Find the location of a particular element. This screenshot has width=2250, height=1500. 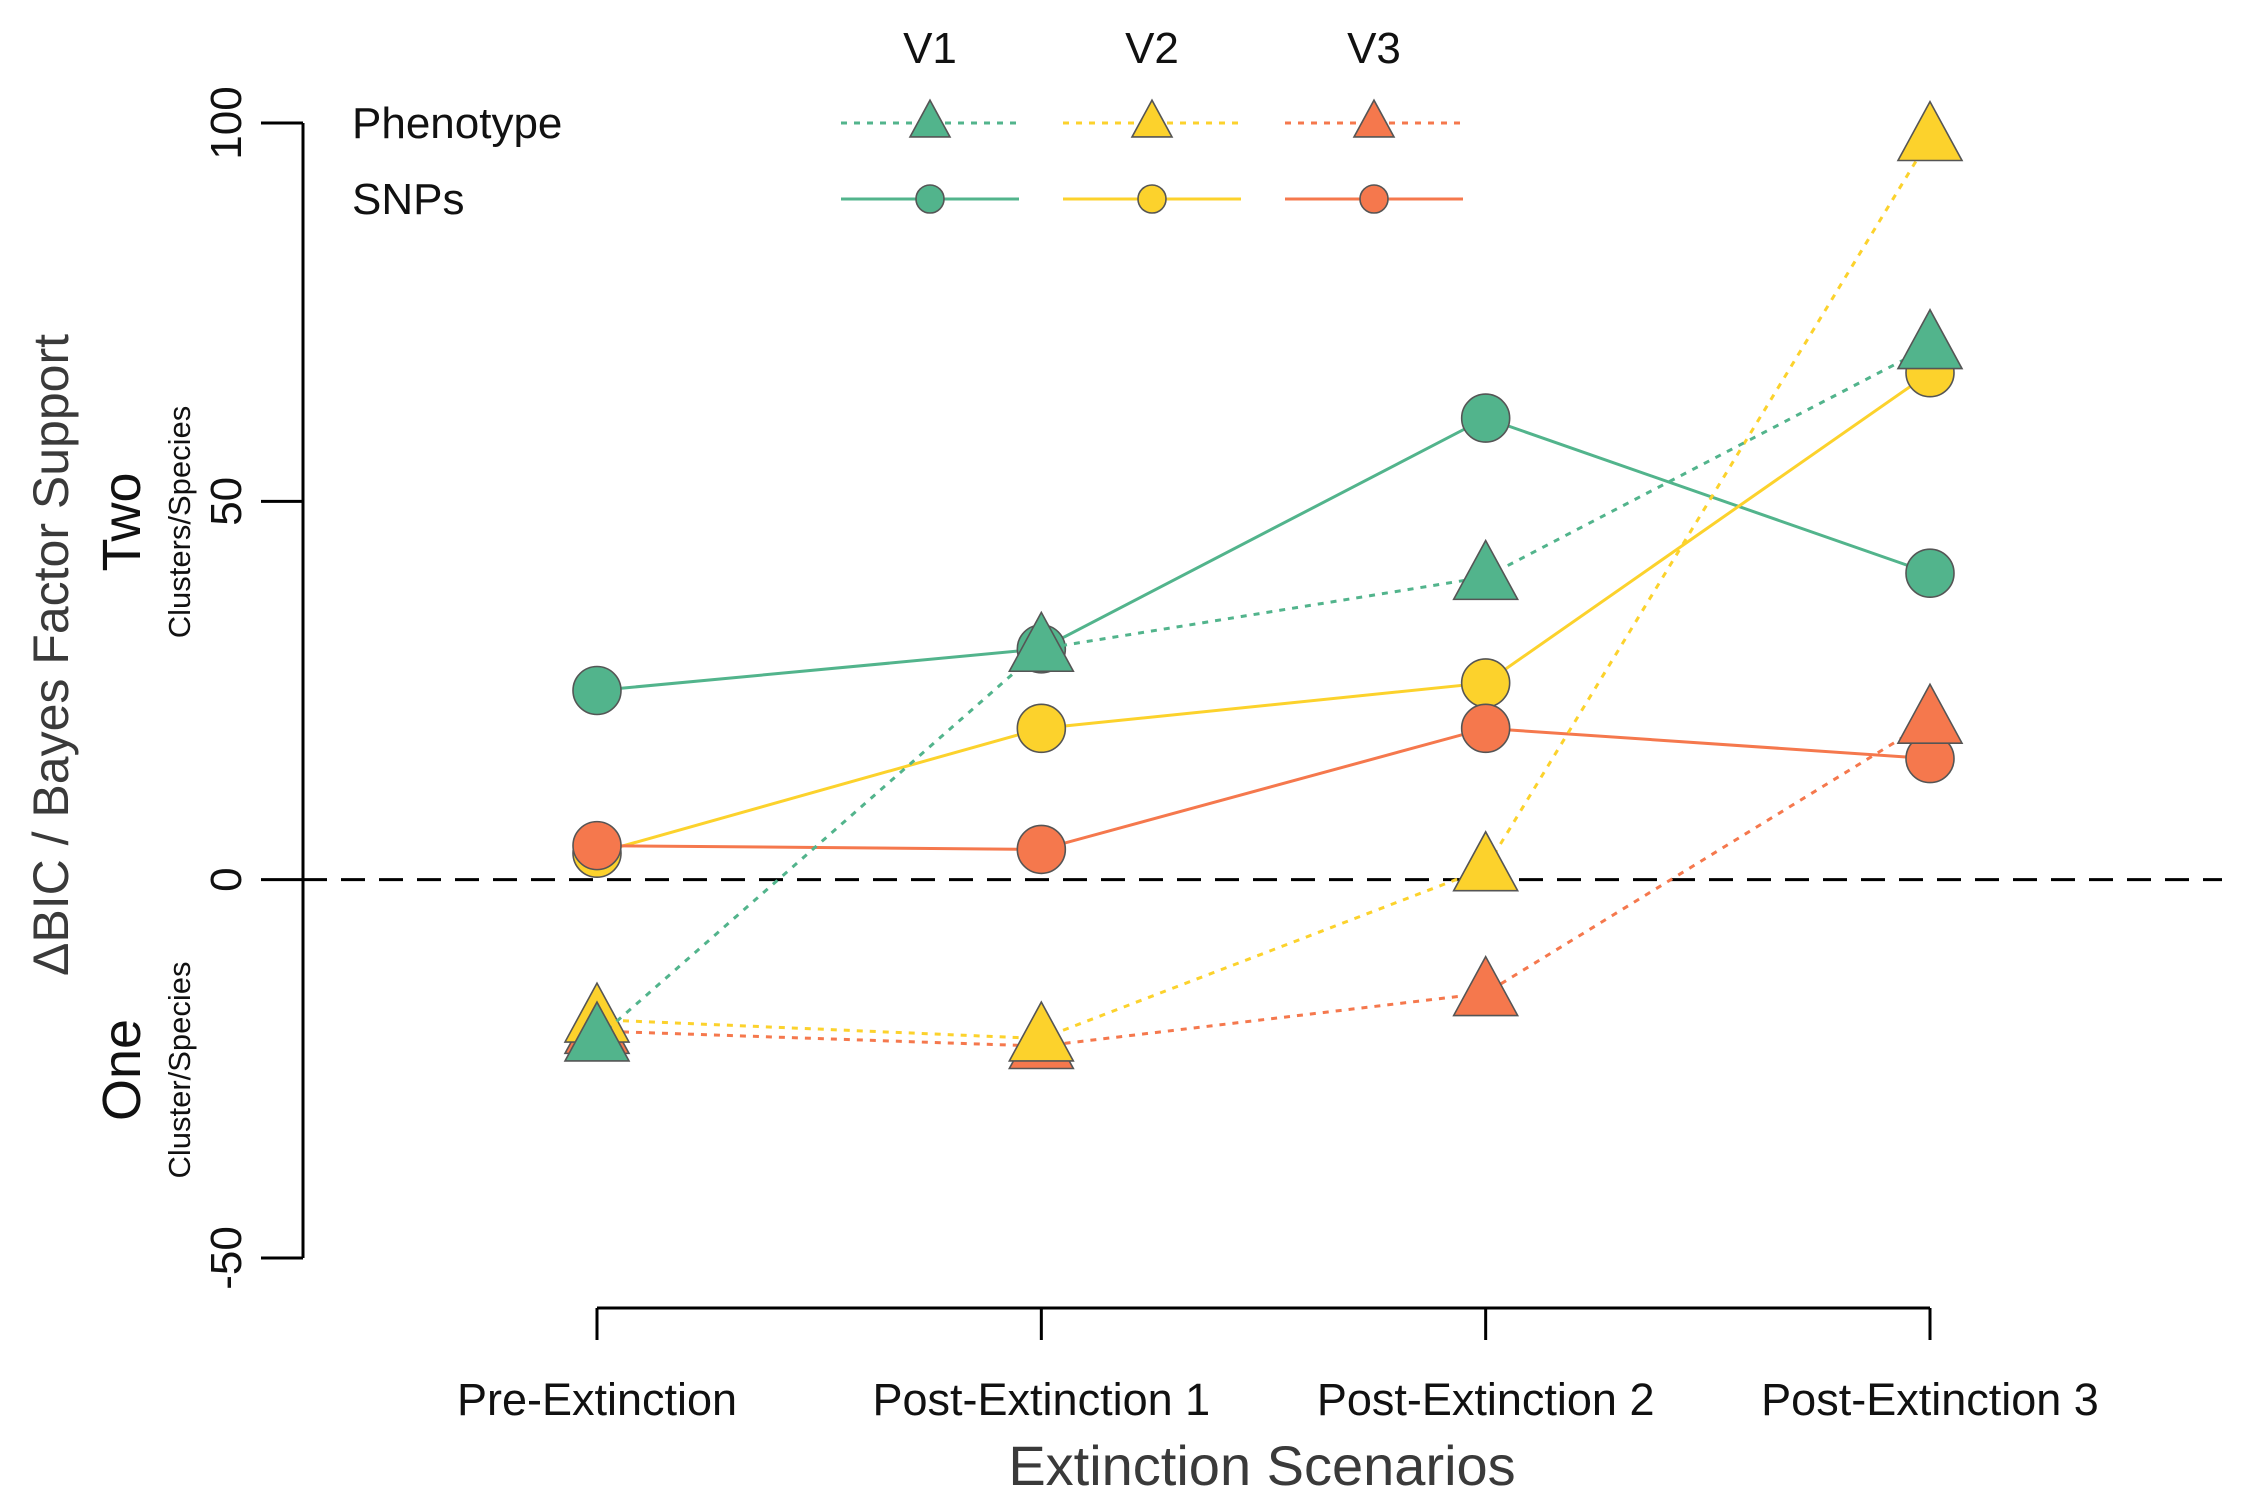

y-tick-label: -50 is located at coordinates (226, 1258).